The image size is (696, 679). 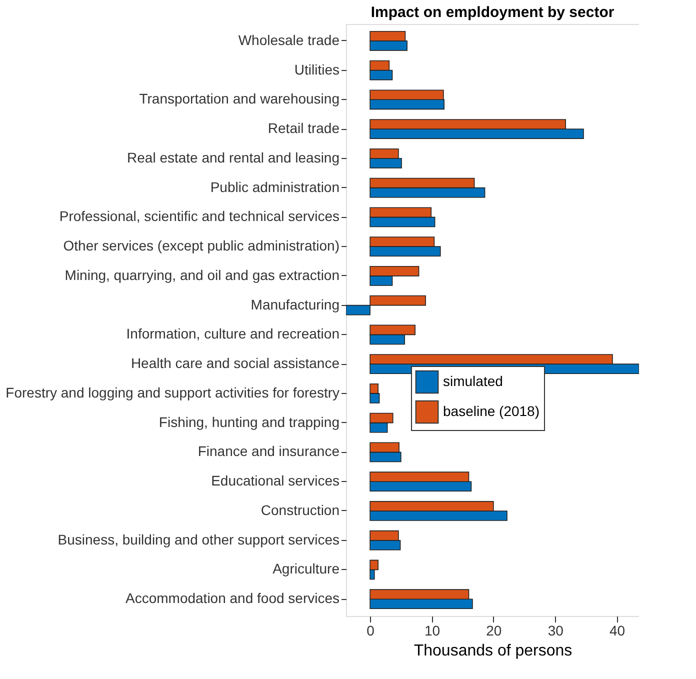 What do you see at coordinates (556, 630) in the screenshot?
I see `x-tick-label: 30` at bounding box center [556, 630].